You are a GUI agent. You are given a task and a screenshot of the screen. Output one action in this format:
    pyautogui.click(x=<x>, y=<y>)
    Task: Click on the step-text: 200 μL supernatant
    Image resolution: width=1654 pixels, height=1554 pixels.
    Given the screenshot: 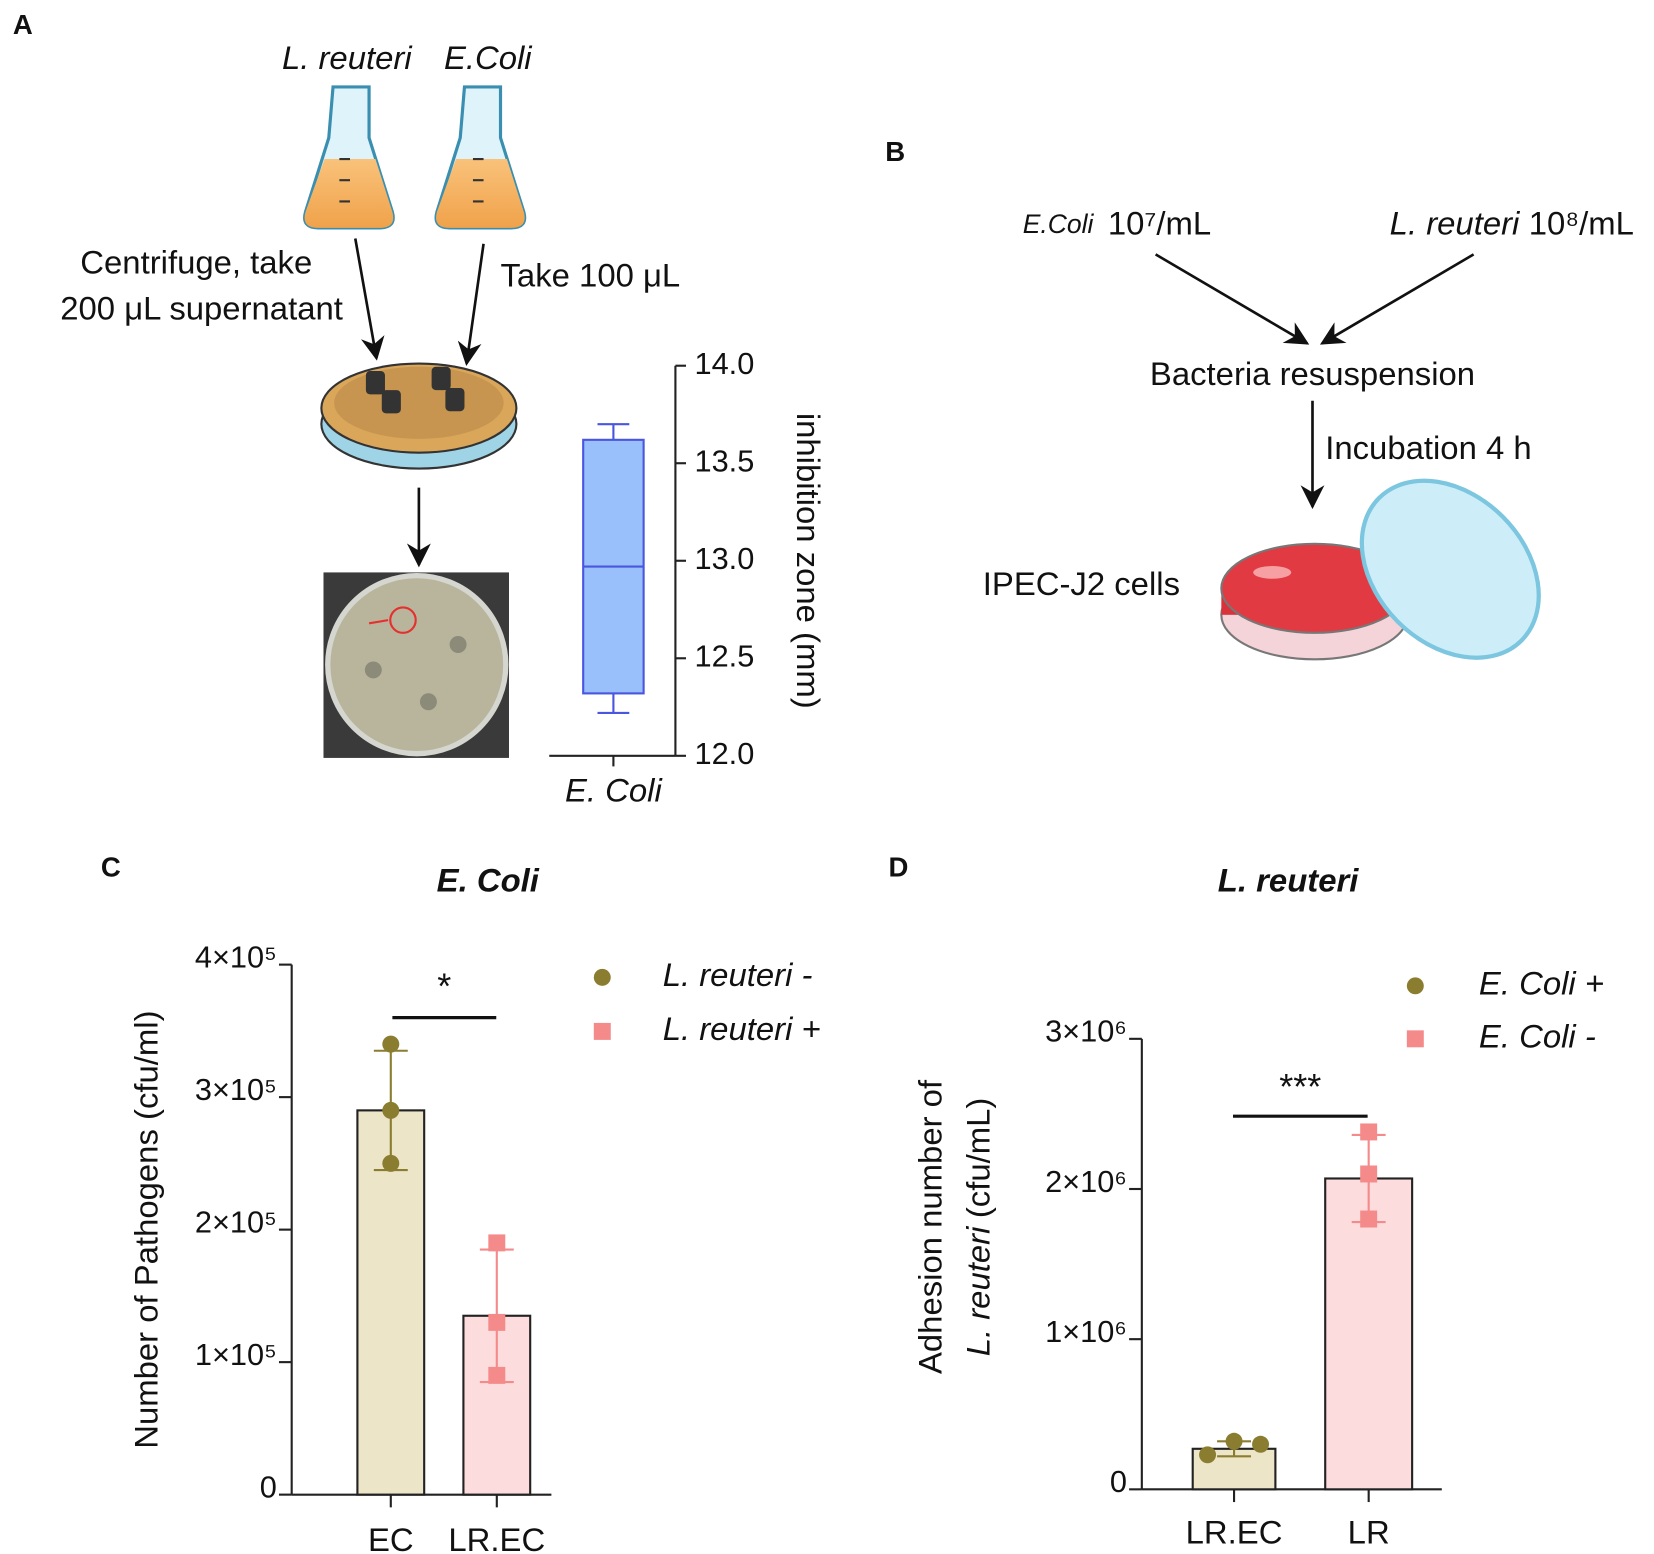 What is the action you would take?
    pyautogui.click(x=201, y=307)
    